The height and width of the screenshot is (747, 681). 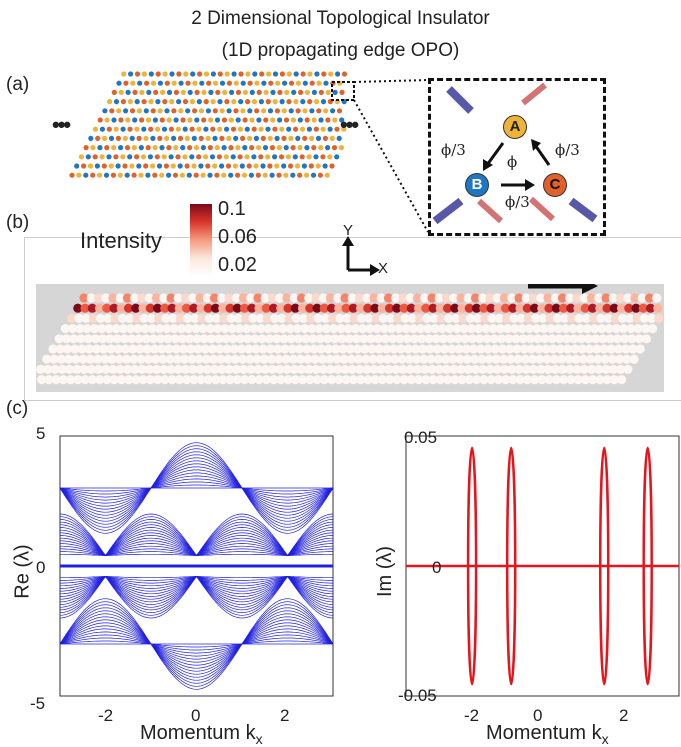 What do you see at coordinates (61, 124) in the screenshot?
I see `ellipsis-left: •••` at bounding box center [61, 124].